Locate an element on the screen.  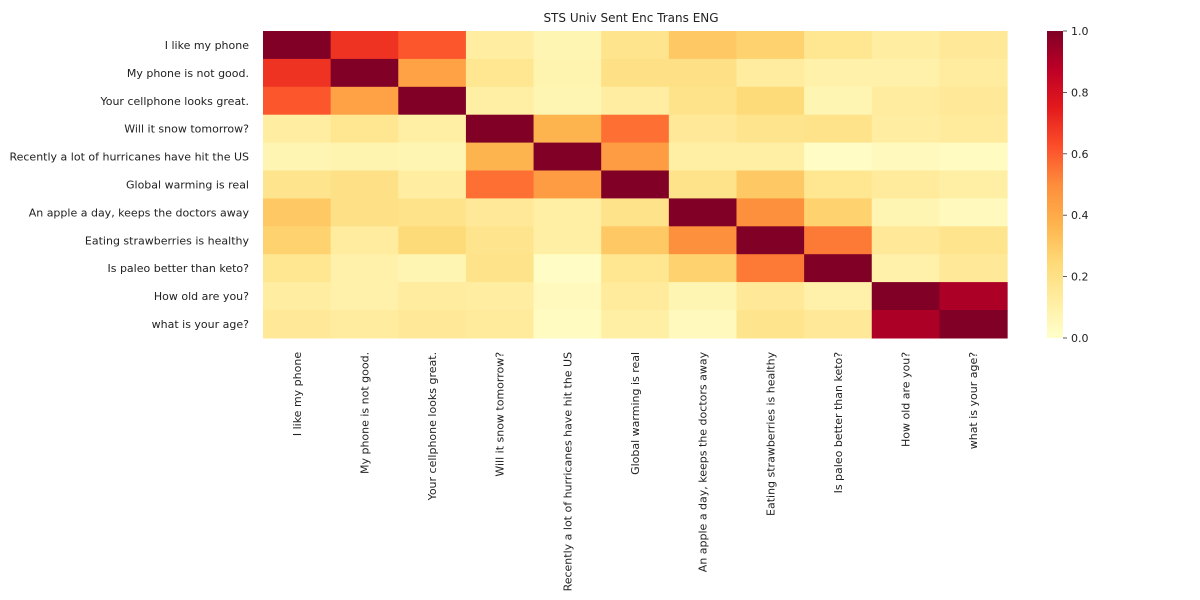
y-tick-label: An apple a day, keeps the doctors away is located at coordinates (139, 212).